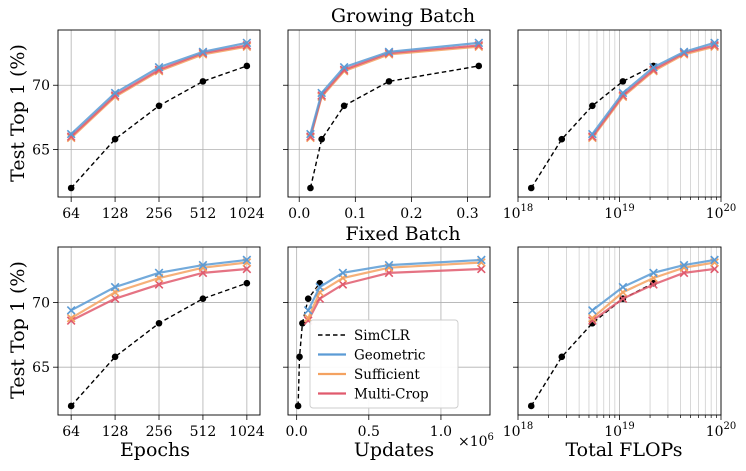 The width and height of the screenshot is (746, 471). I want to click on legend-item: Geometric, so click(371, 356).